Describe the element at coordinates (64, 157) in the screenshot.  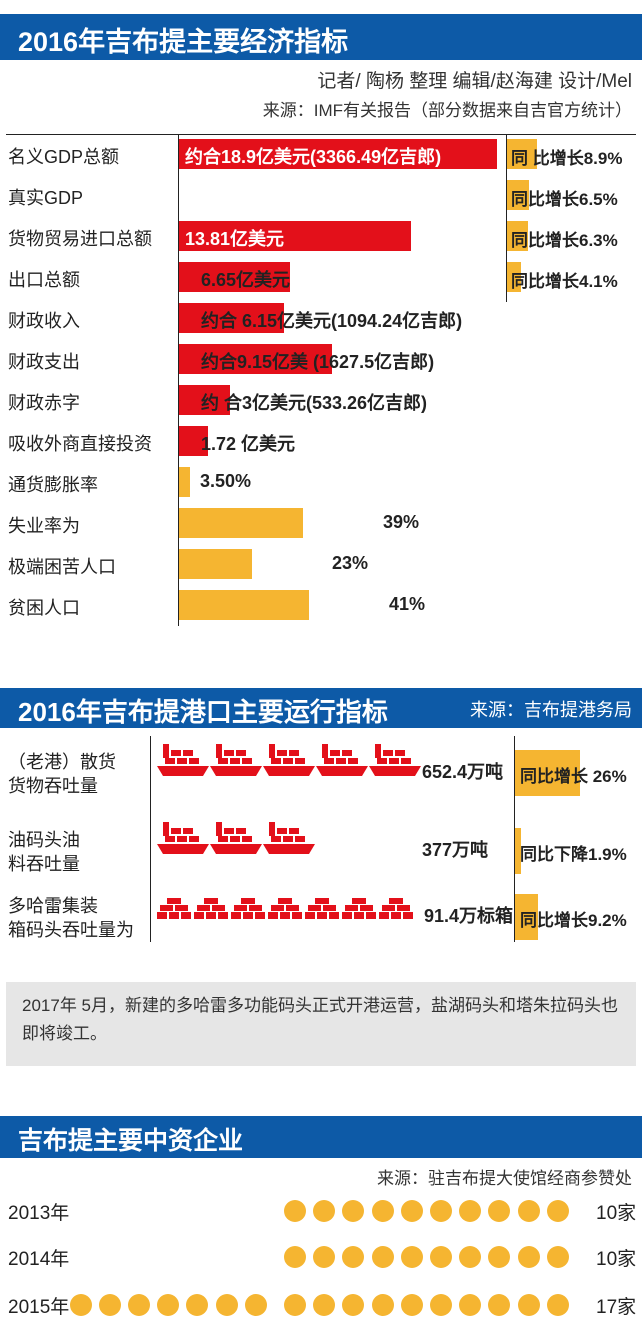
I see `indicator-label: 名义GDP总额` at that location.